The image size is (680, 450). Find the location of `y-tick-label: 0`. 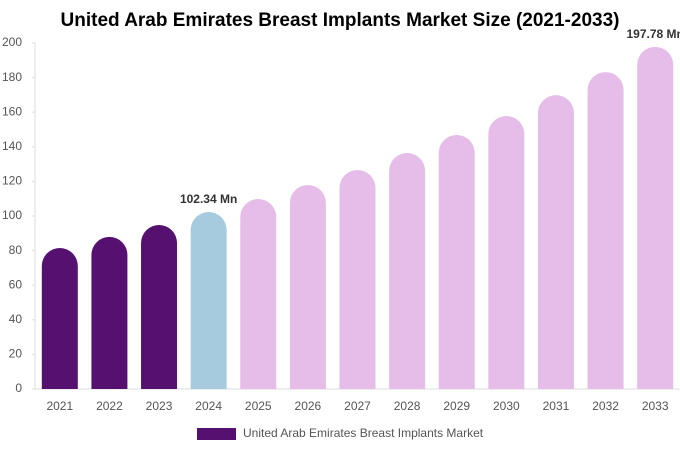

y-tick-label: 0 is located at coordinates (18, 388).